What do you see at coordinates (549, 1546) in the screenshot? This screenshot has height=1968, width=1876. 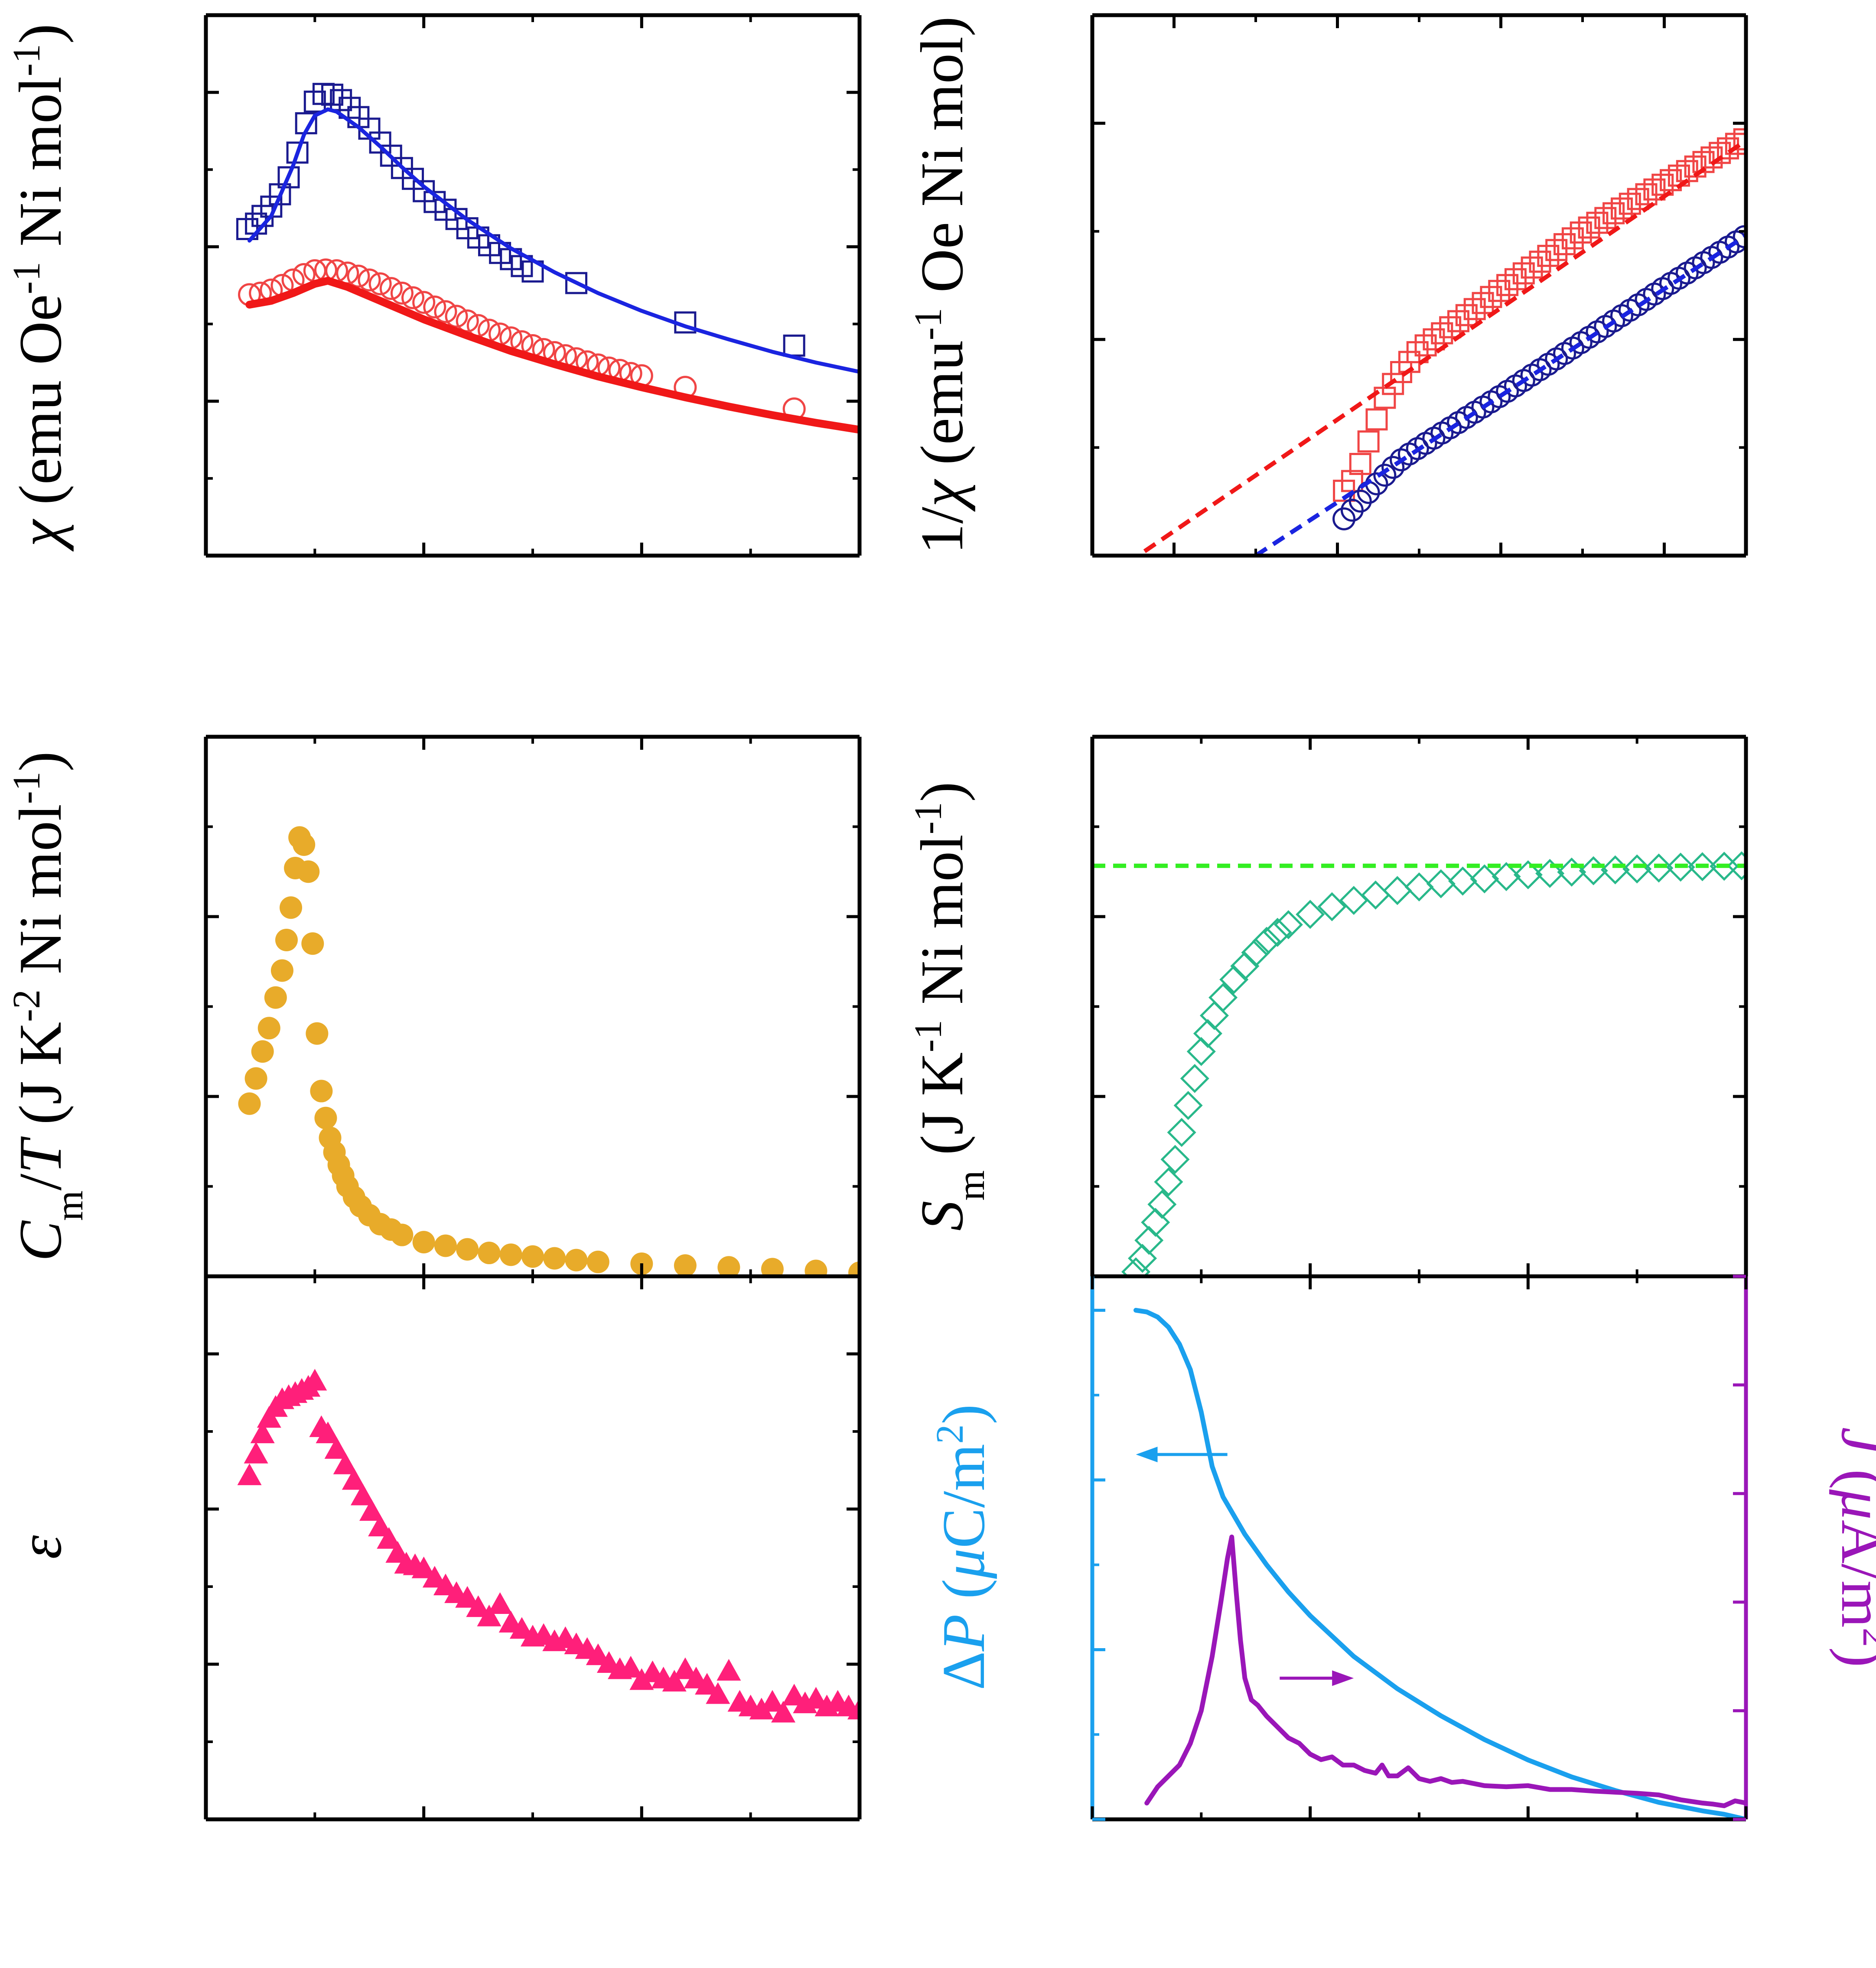 I see `plot-area-e` at bounding box center [549, 1546].